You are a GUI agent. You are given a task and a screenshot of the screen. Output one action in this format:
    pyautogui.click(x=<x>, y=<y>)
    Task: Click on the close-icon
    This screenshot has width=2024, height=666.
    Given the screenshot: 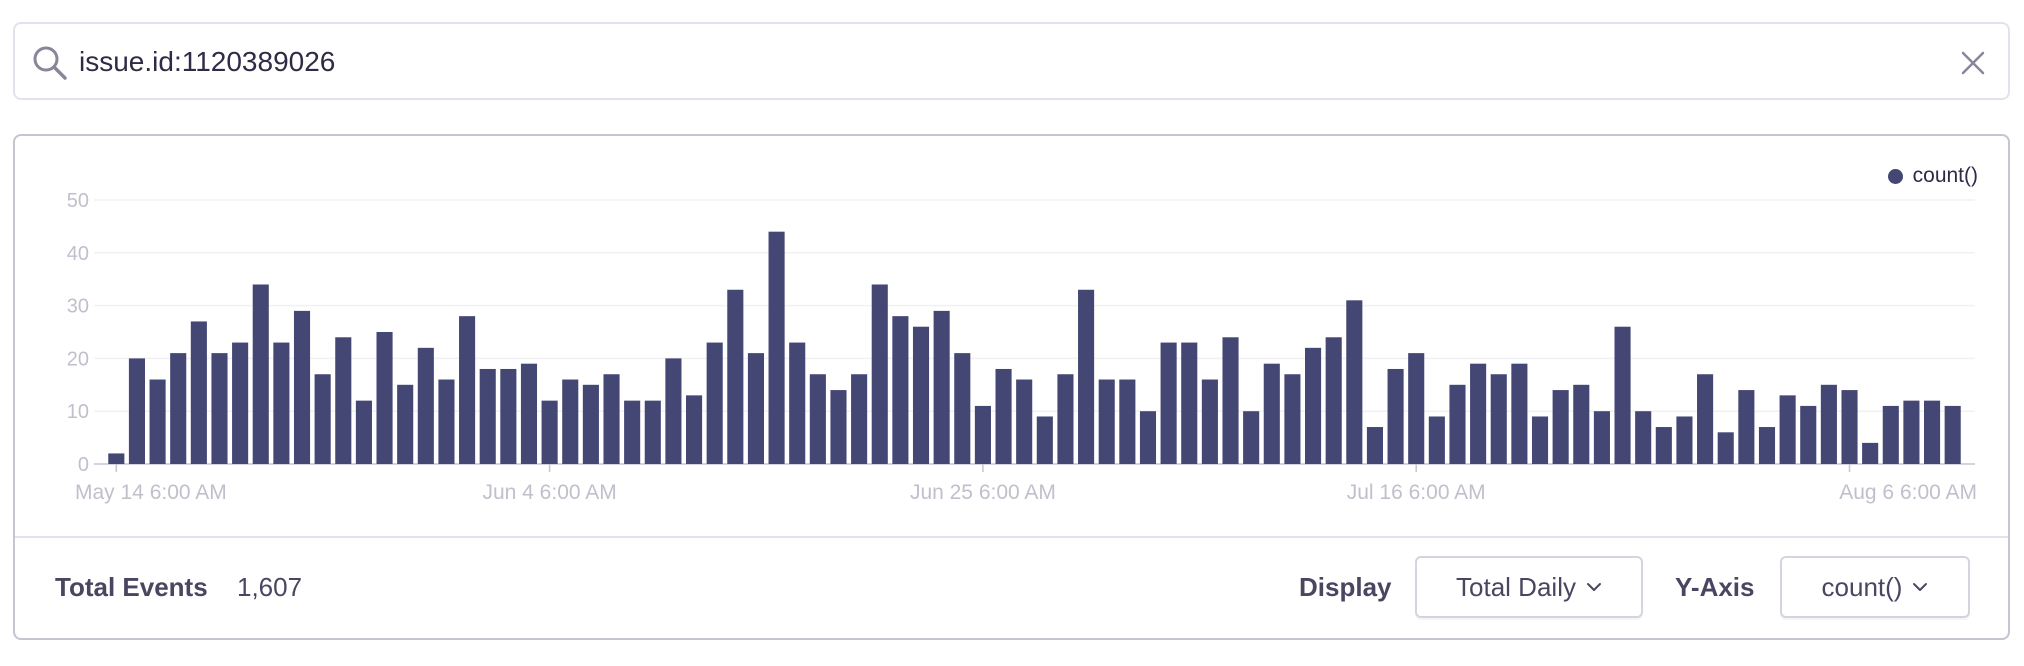 What is the action you would take?
    pyautogui.click(x=1973, y=63)
    